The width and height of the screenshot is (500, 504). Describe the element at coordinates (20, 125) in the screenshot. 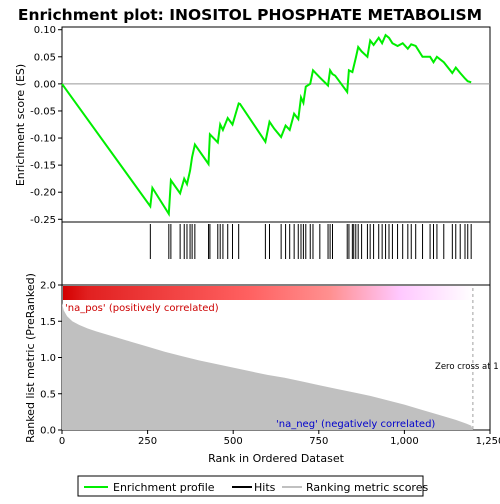

I see `es-y-axis-label: Enrichment score (ES)` at that location.